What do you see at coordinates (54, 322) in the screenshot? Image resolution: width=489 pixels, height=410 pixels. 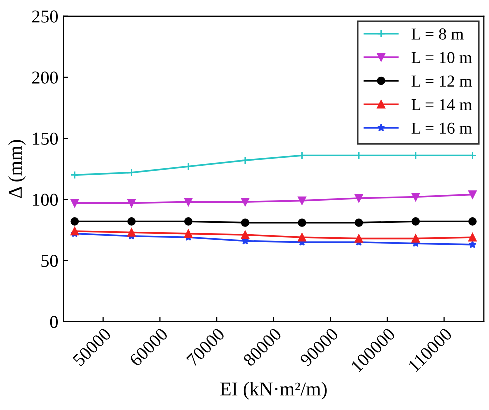 I see `y-tick-label: 0` at bounding box center [54, 322].